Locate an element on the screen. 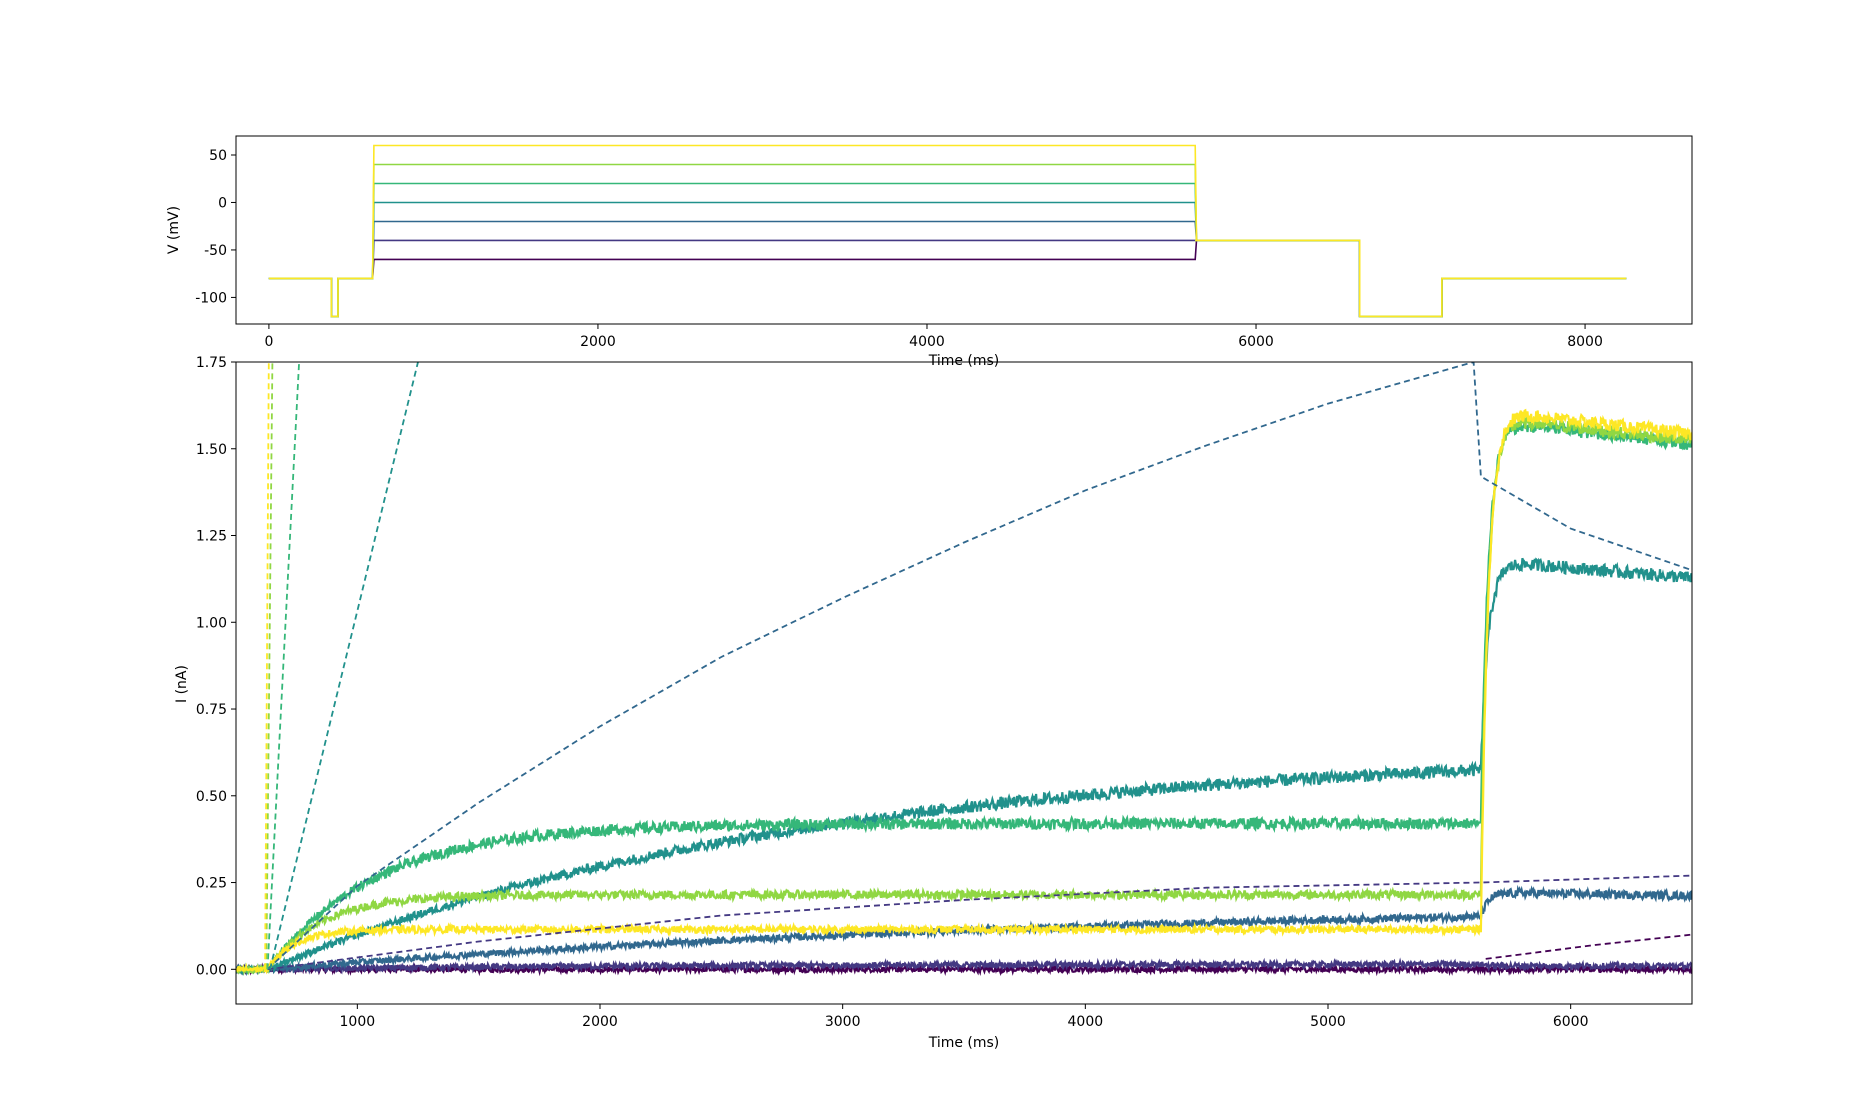  current-x-ticks: 1000 2000 3000 4000 5000 6000 is located at coordinates (964, 1017).